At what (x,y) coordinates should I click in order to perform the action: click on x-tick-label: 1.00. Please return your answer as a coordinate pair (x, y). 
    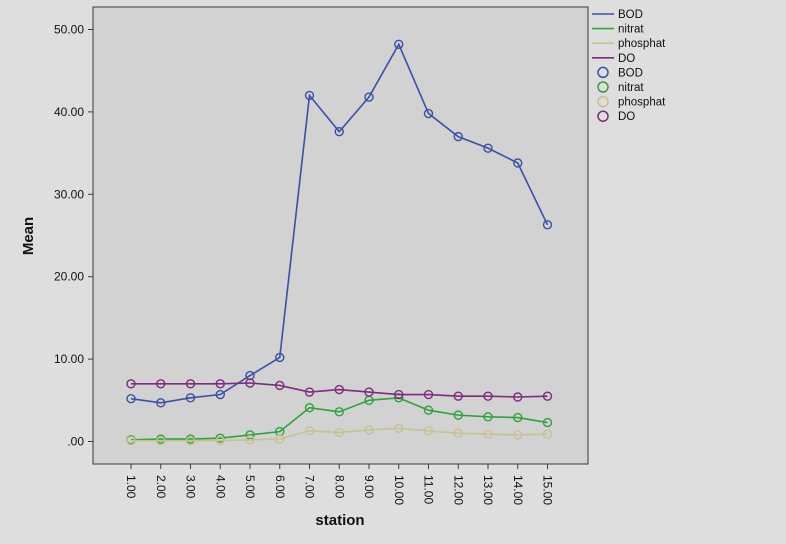
    Looking at the image, I should click on (131, 487).